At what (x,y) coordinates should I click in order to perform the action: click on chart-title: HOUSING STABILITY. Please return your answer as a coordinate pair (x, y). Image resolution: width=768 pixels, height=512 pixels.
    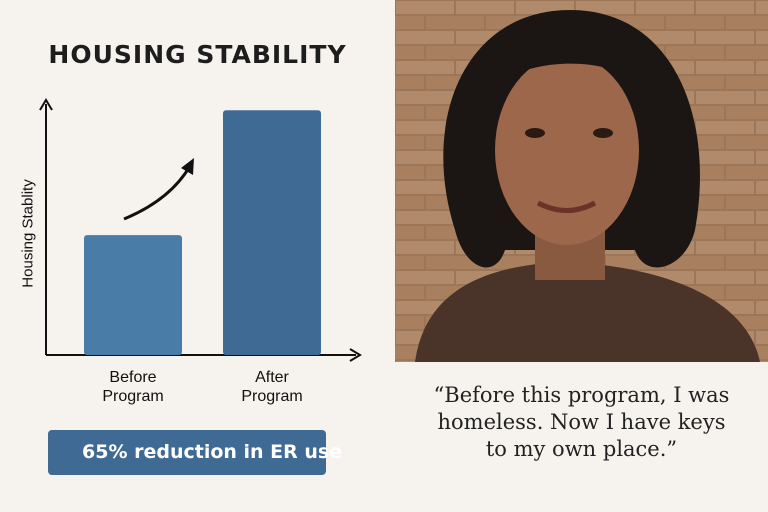
    Looking at the image, I should click on (197, 54).